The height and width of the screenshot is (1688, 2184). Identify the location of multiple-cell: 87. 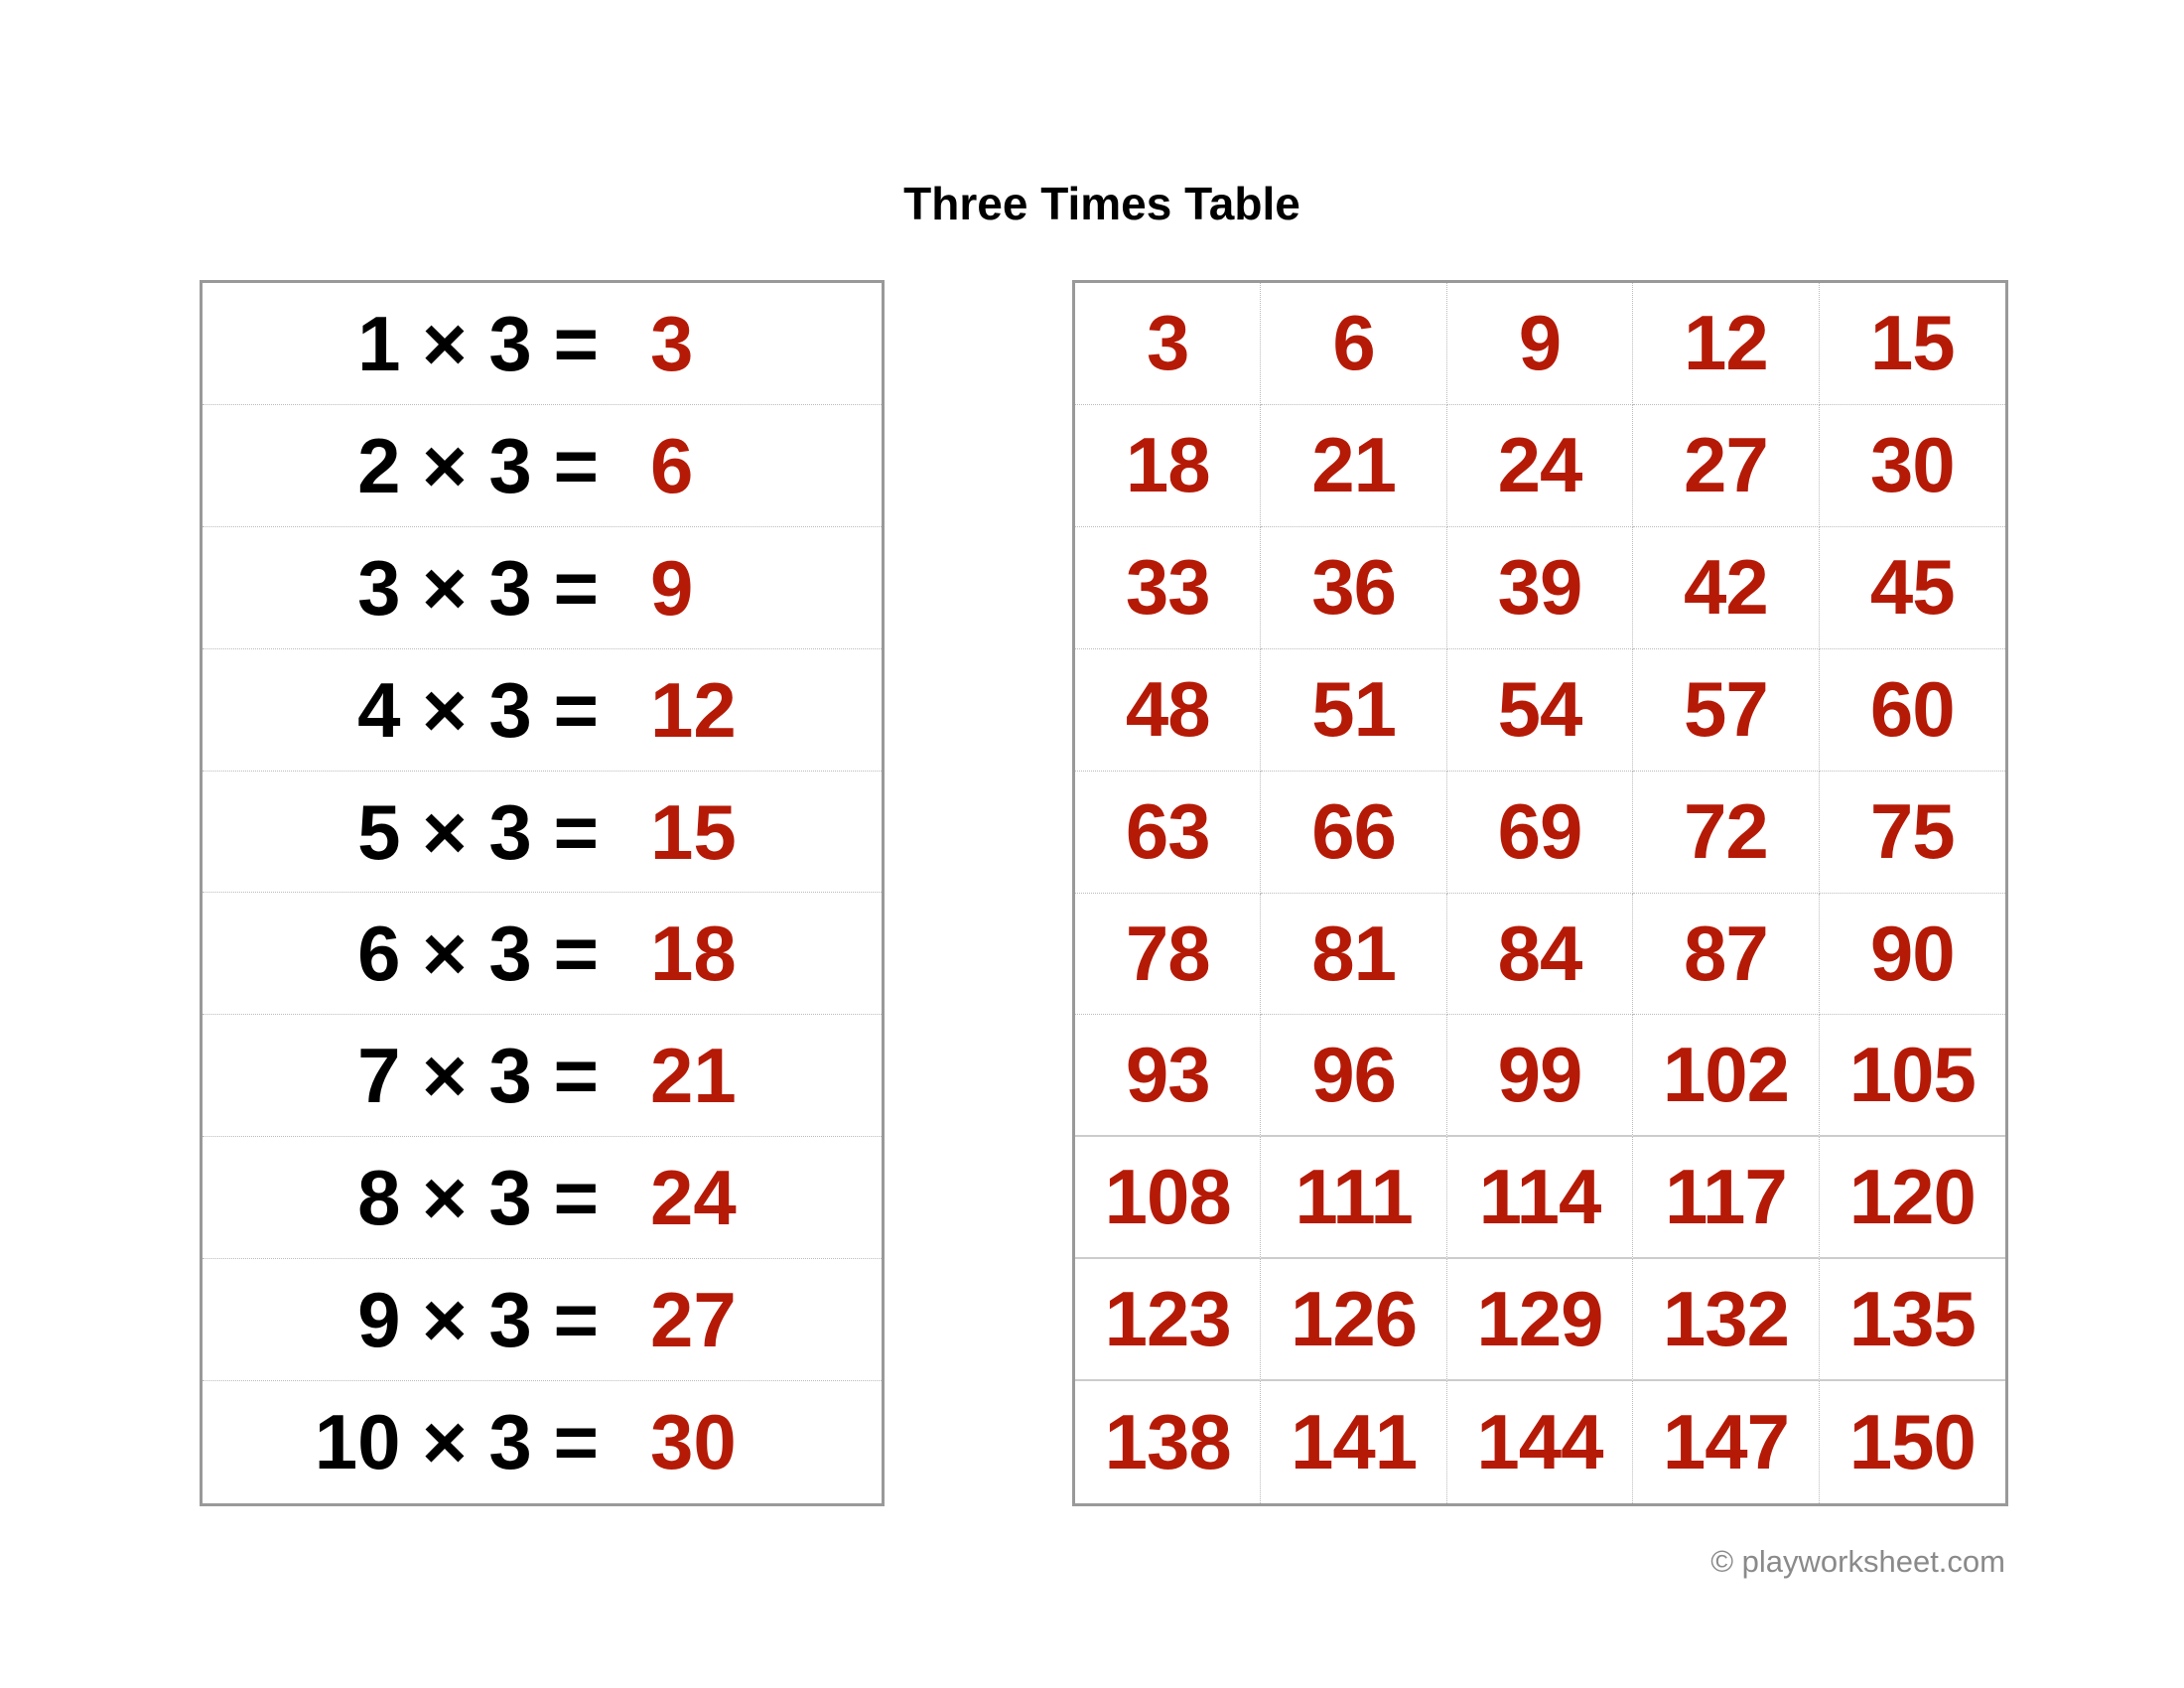
(1726, 954).